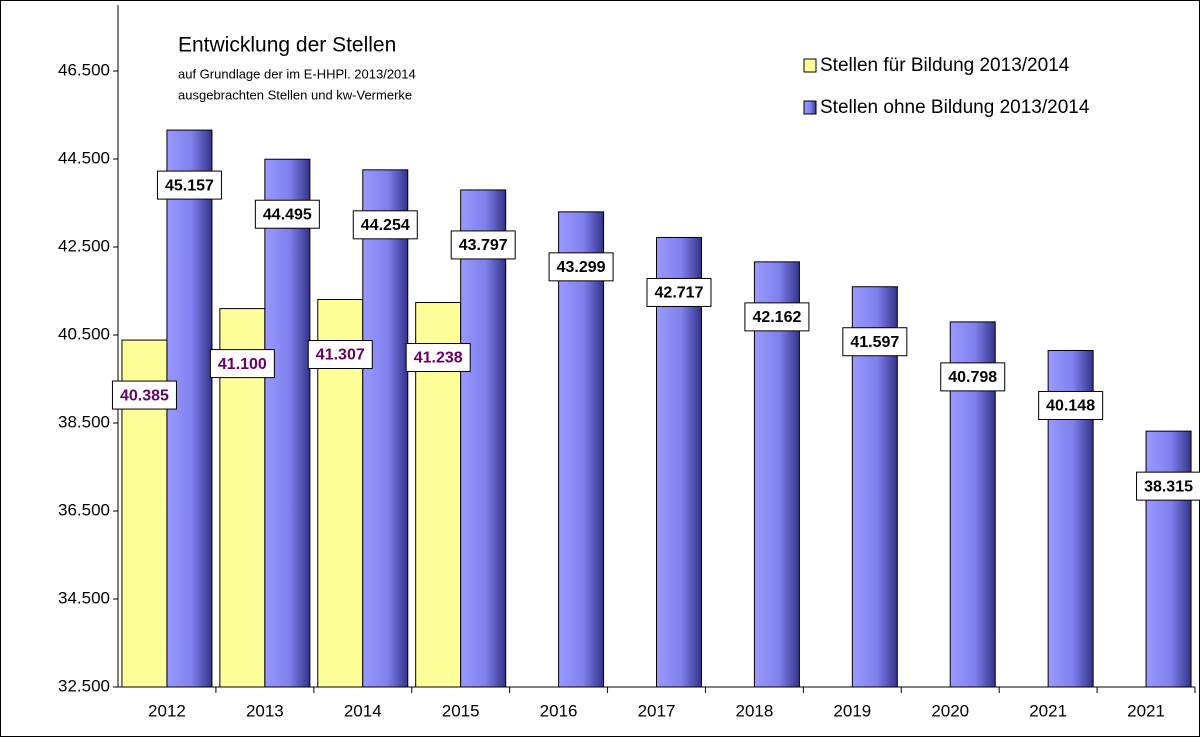 This screenshot has width=1200, height=737. What do you see at coordinates (265, 710) in the screenshot?
I see `x-tick-label: 2013` at bounding box center [265, 710].